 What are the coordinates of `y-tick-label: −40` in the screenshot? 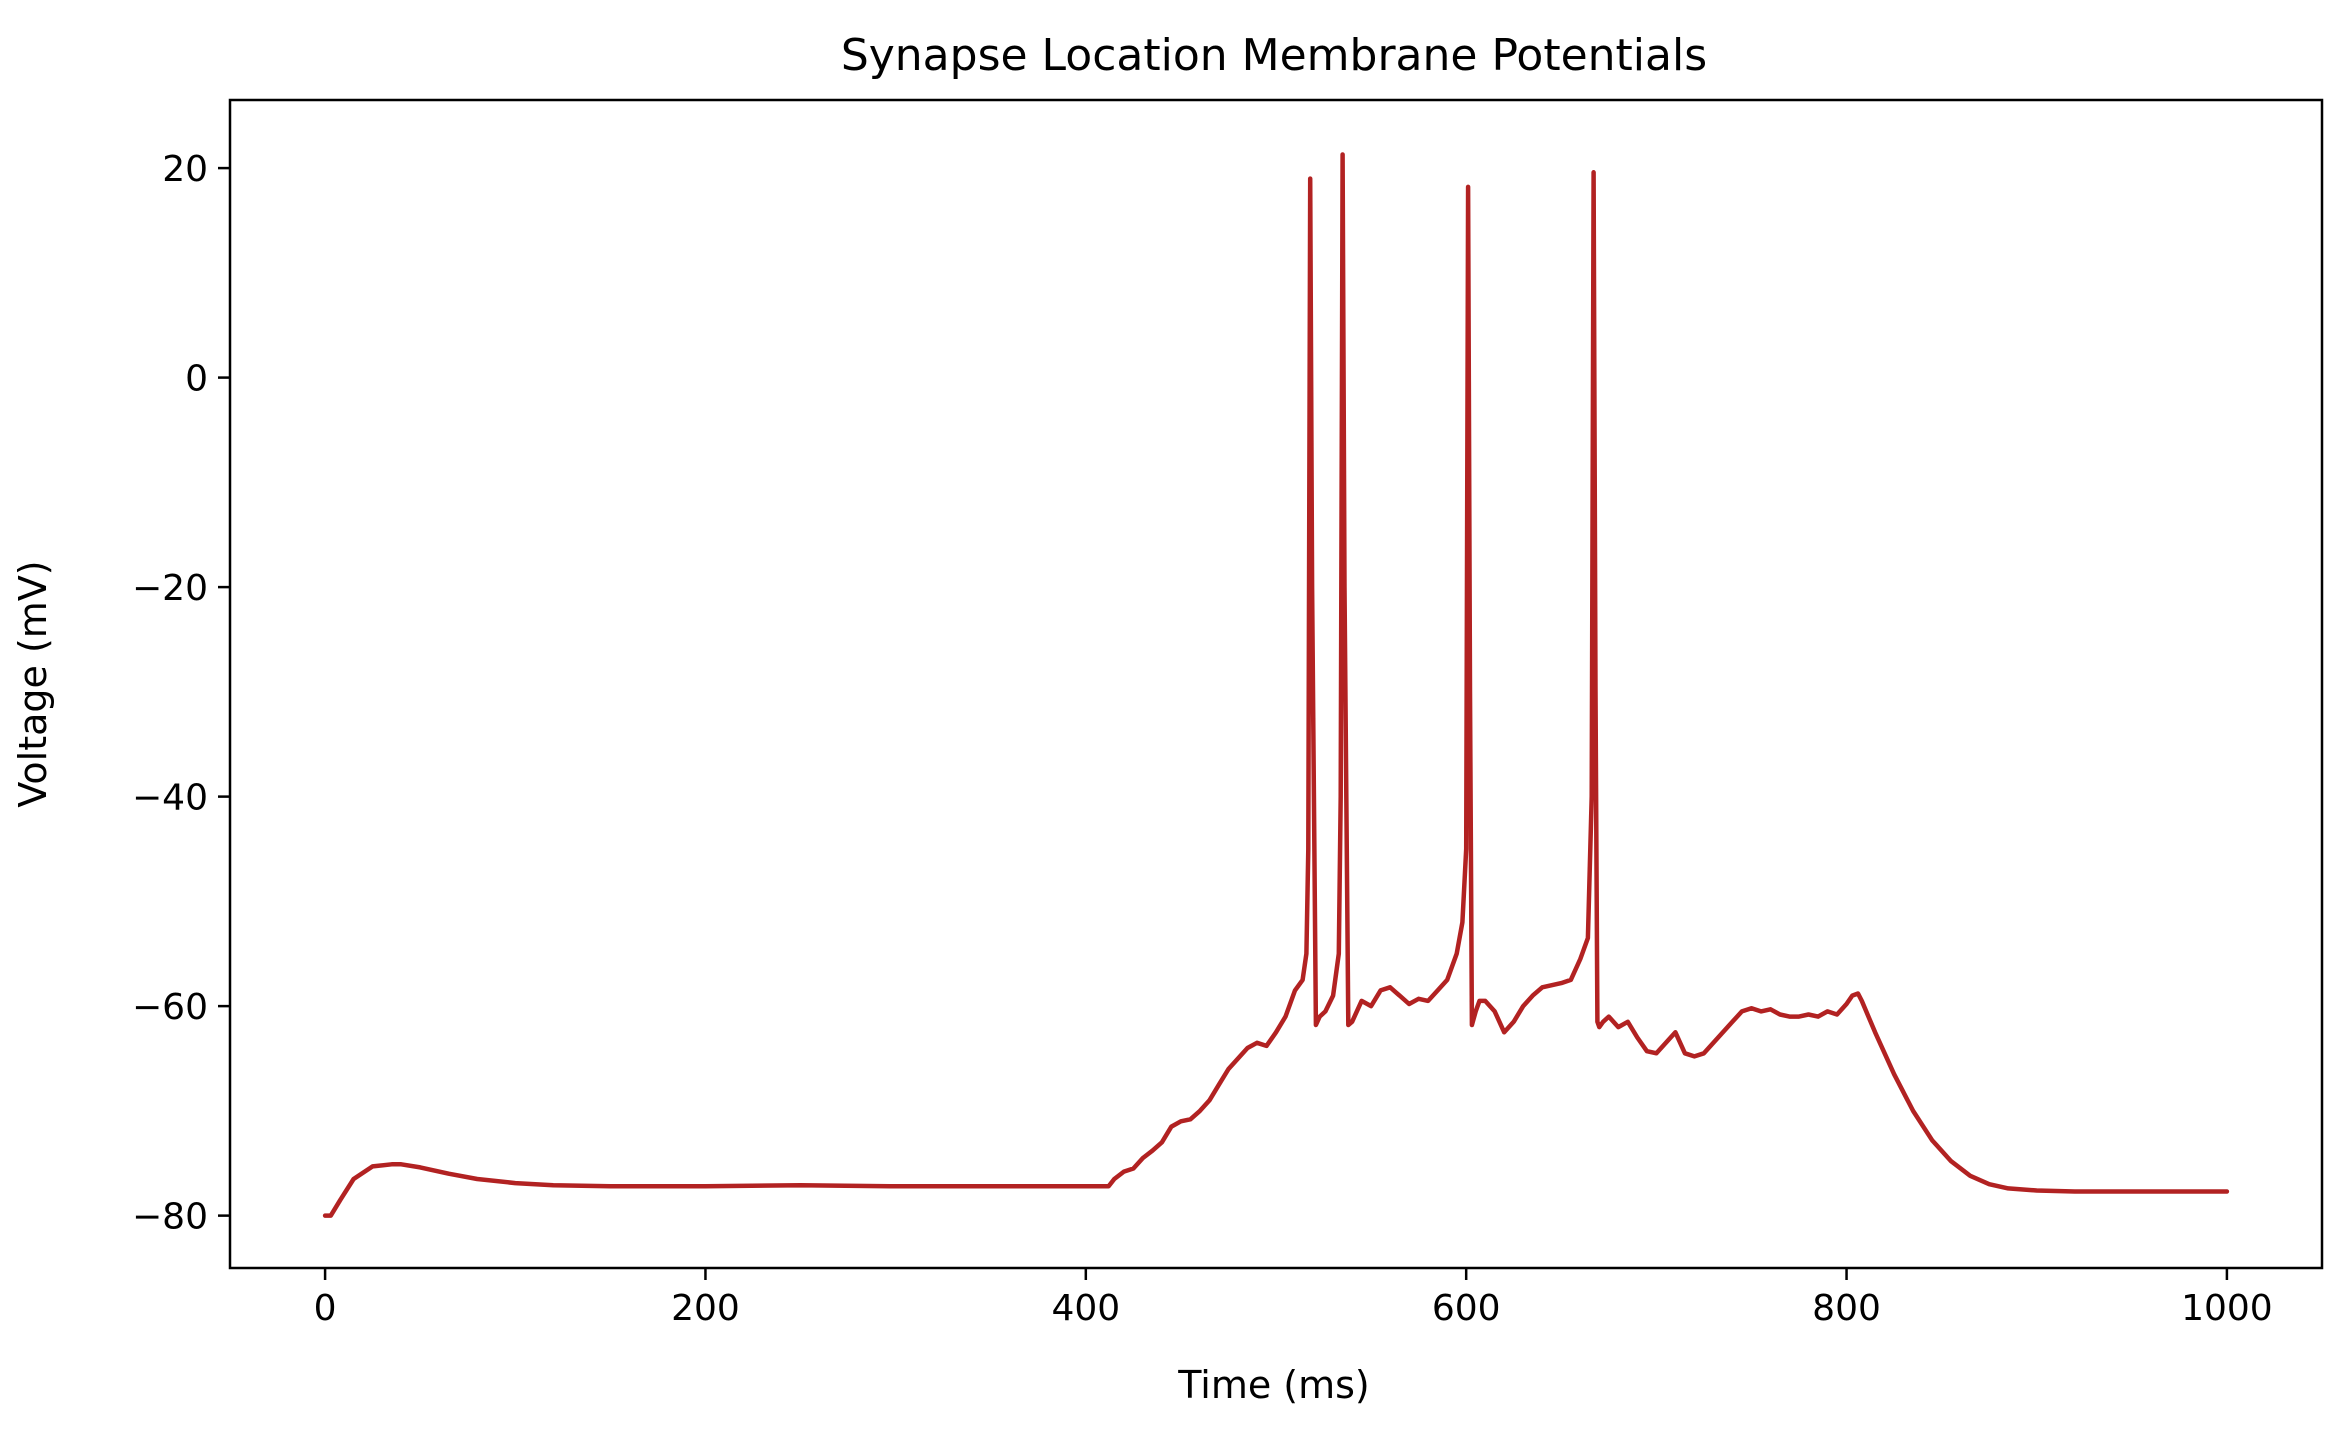 It's located at (170, 798).